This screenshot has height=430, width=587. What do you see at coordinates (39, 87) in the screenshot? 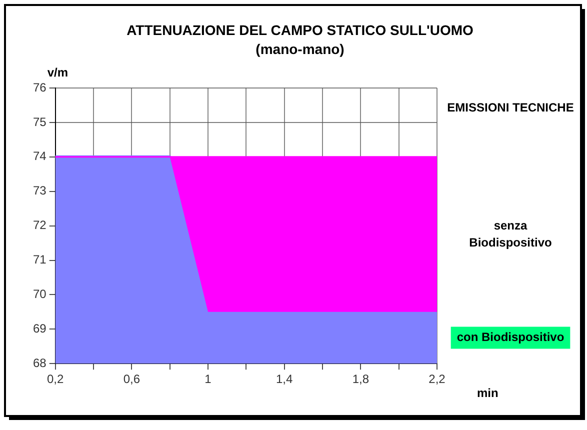
I see `y-tick-label: 76` at bounding box center [39, 87].